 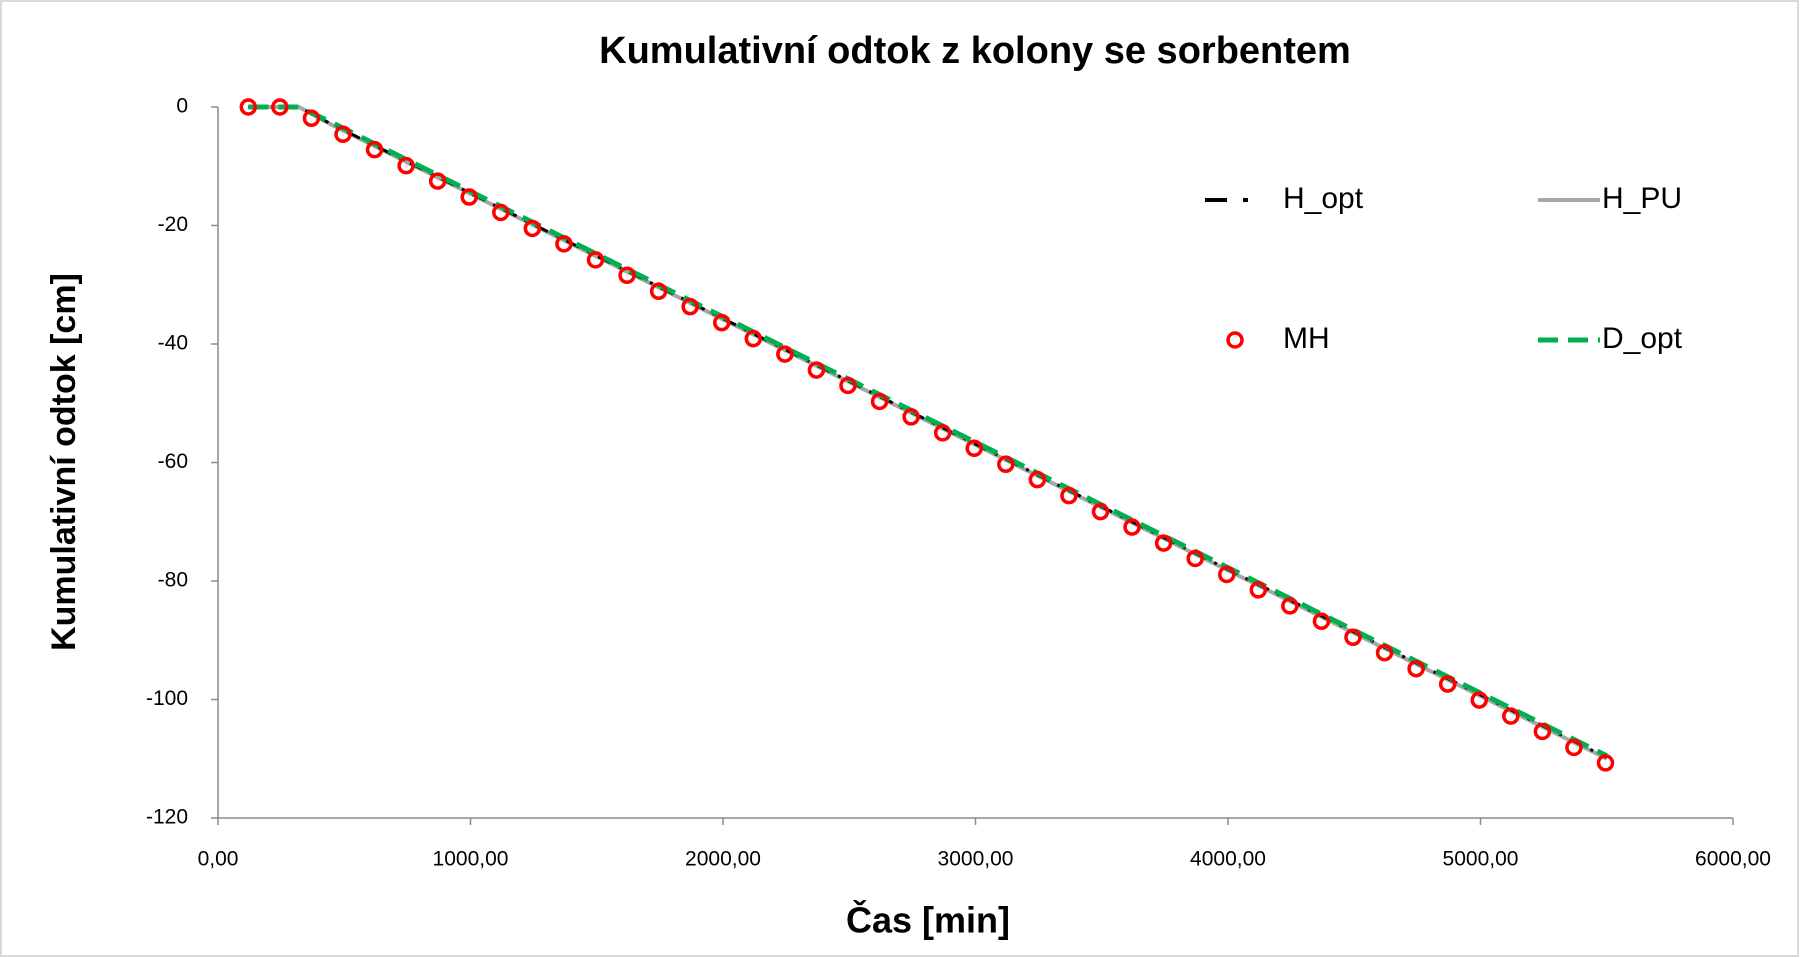 What do you see at coordinates (182, 106) in the screenshot?
I see `y-tick-label: 0` at bounding box center [182, 106].